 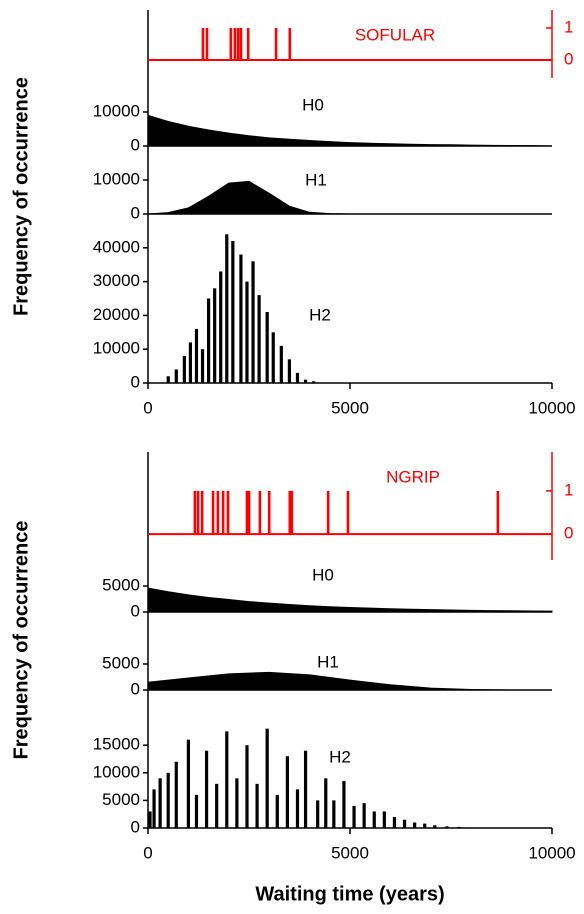 What do you see at coordinates (323, 574) in the screenshot?
I see `series-label: H0` at bounding box center [323, 574].